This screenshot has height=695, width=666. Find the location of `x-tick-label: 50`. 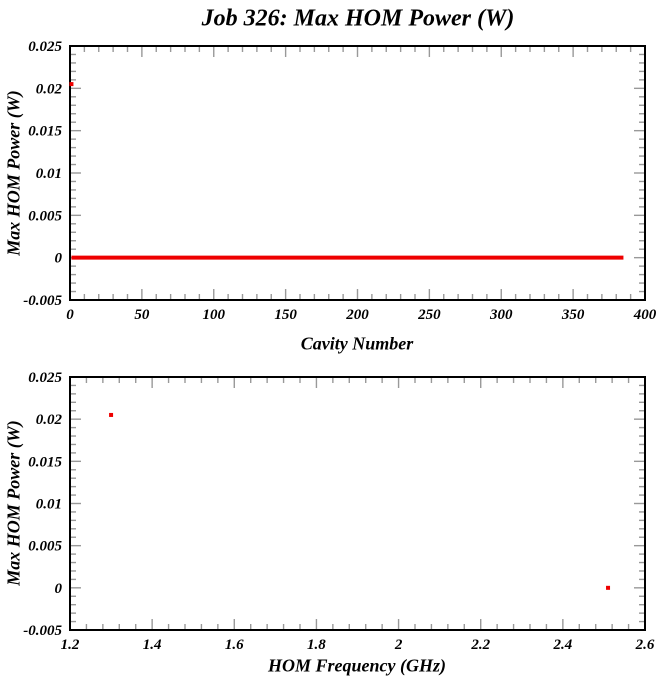

x-tick-label: 50 is located at coordinates (142, 315).